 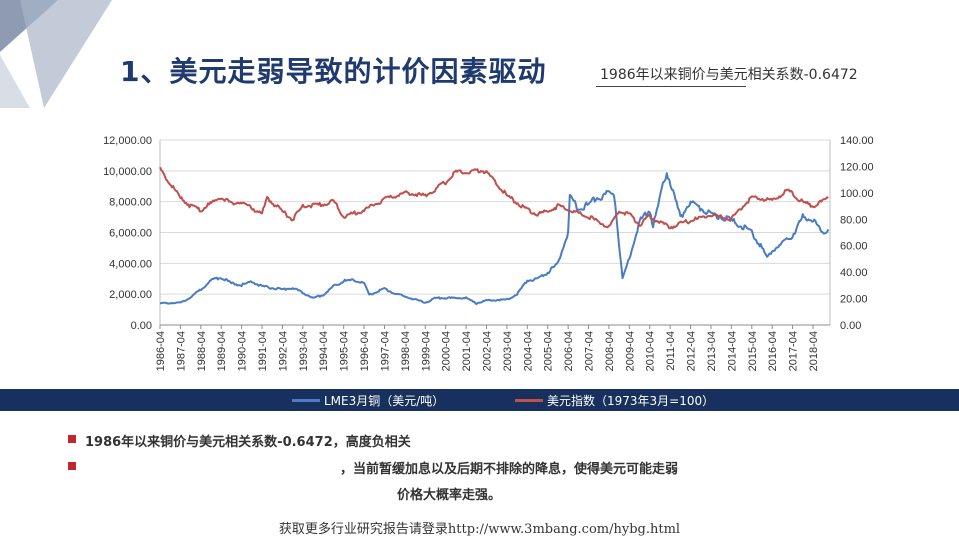 What do you see at coordinates (243, 351) in the screenshot?
I see `x-tick-label: 1990-04` at bounding box center [243, 351].